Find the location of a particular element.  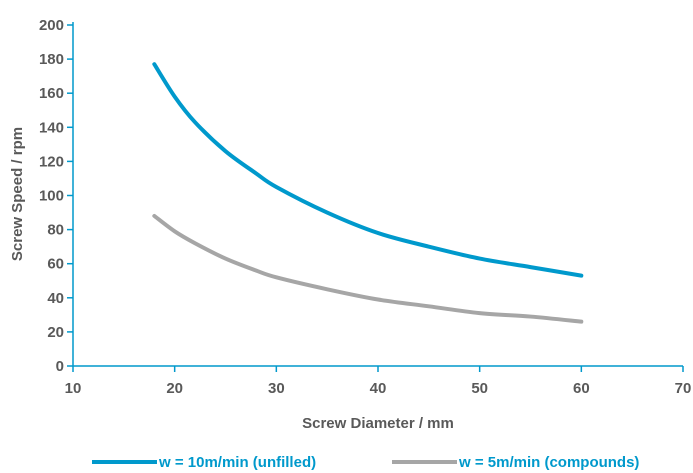

x-tick-label: 30 is located at coordinates (276, 388).